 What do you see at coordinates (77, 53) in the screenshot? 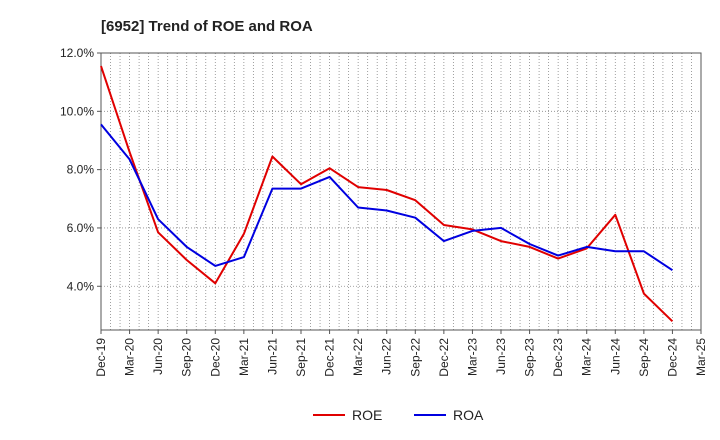
I see `y-tick-label: 12.0%` at bounding box center [77, 53].